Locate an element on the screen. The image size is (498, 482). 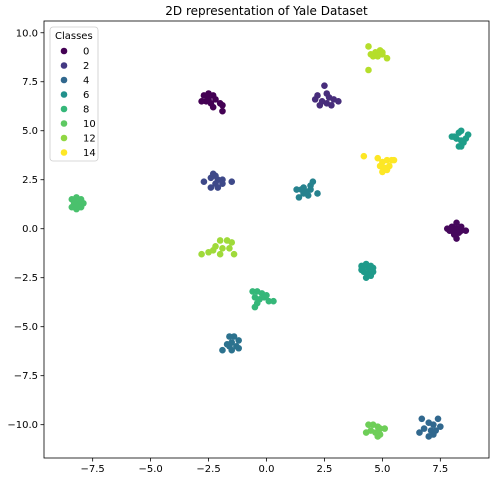
y-tick-label: −2.5 is located at coordinates (26, 278).